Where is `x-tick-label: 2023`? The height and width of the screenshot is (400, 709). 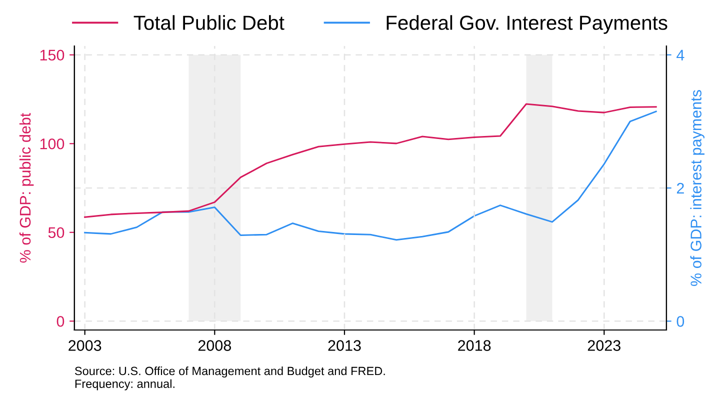 x-tick-label: 2023 is located at coordinates (604, 345).